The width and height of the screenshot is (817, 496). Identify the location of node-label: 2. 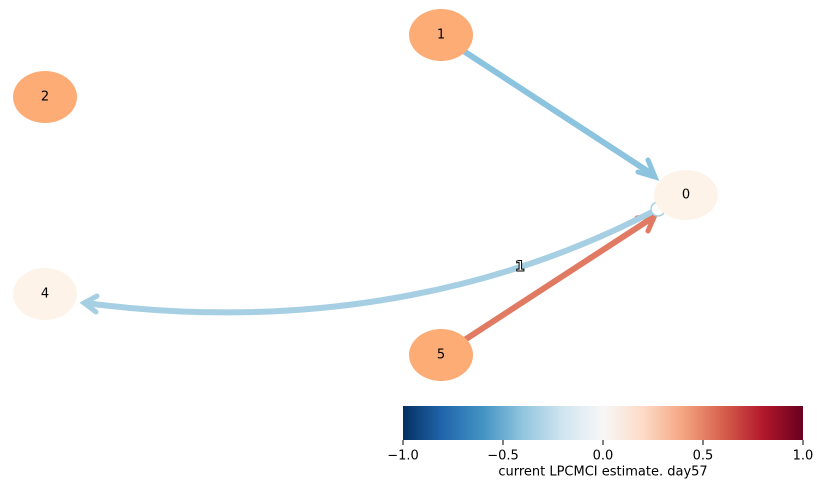
(45, 97).